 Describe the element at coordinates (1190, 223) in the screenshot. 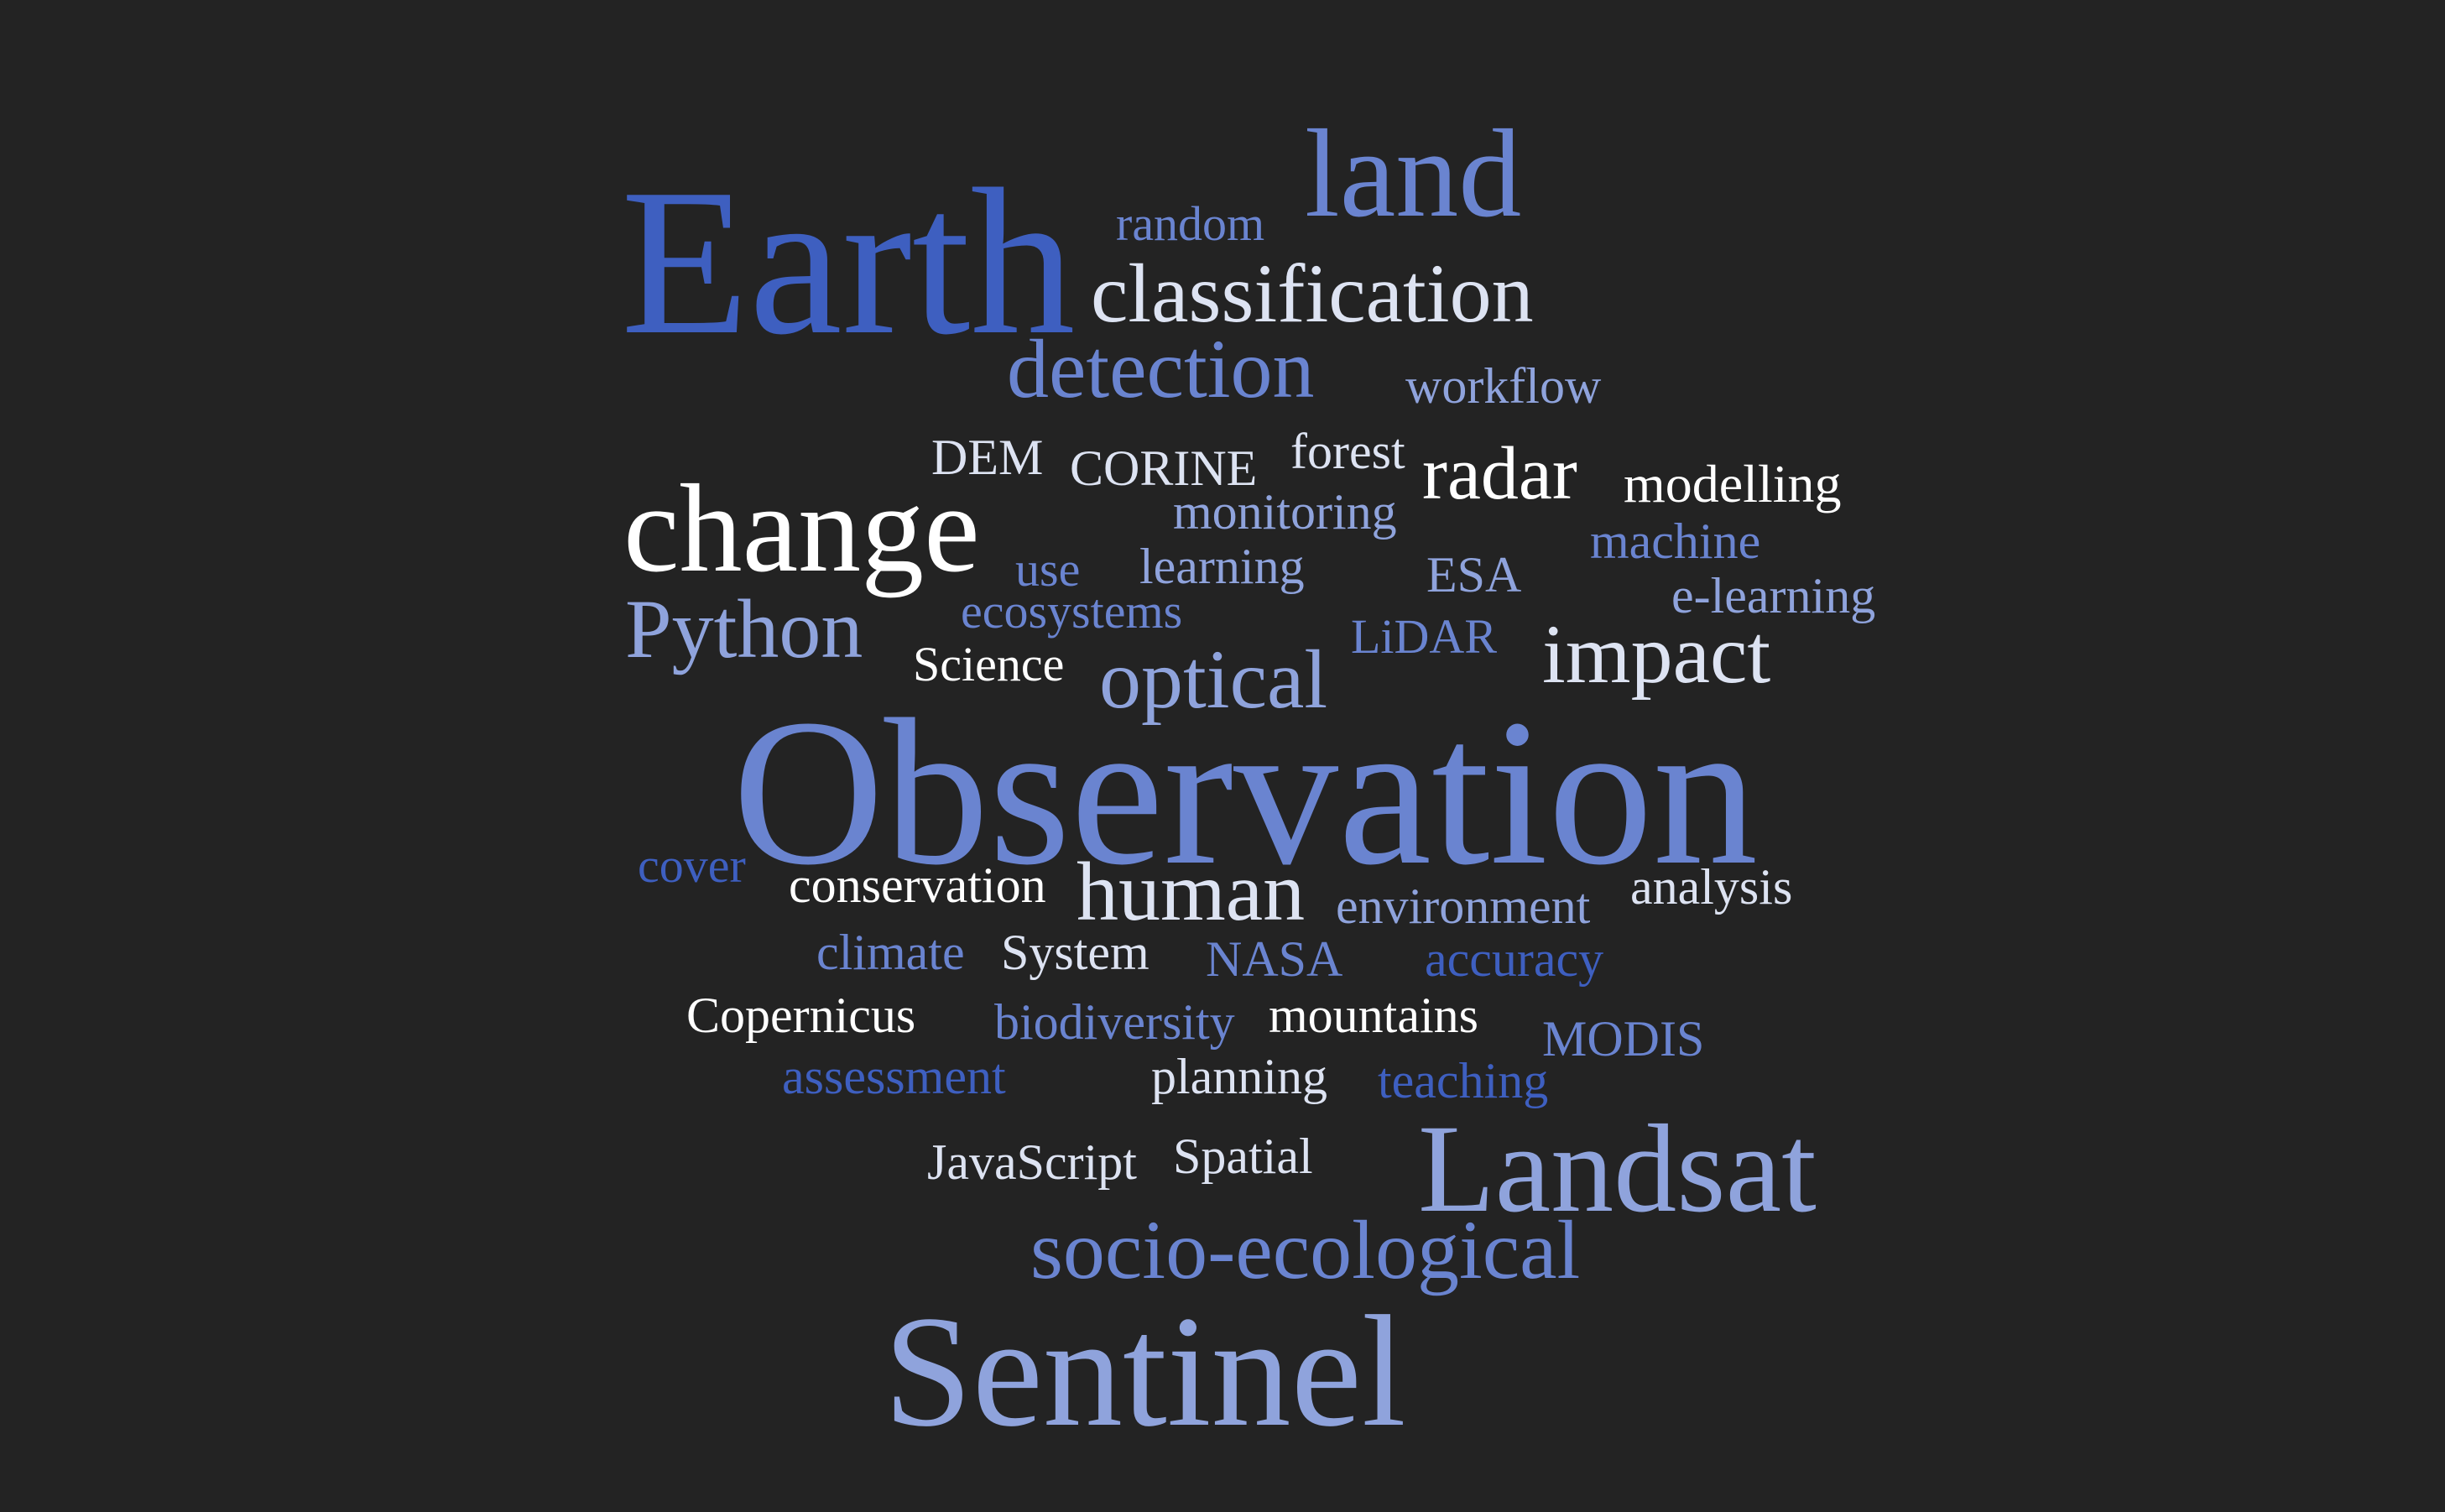

I see `word-random: random` at that location.